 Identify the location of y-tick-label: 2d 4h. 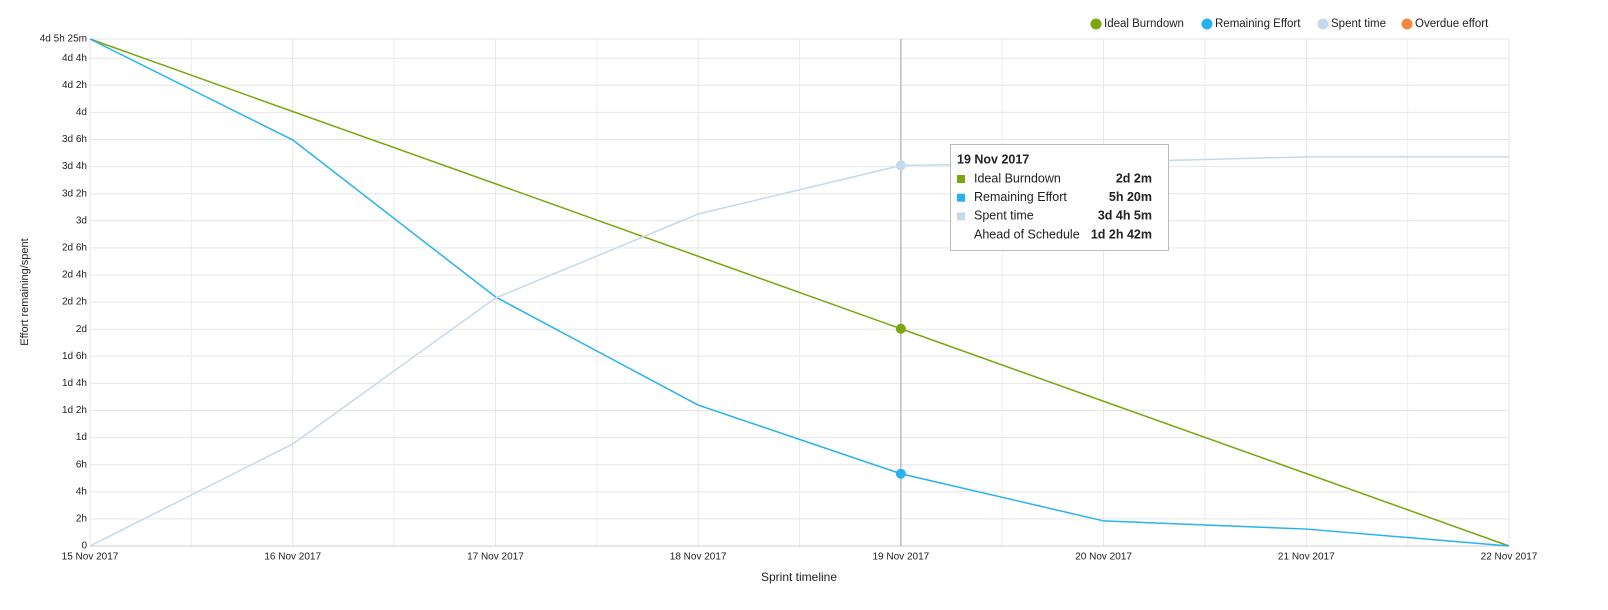
(74, 275).